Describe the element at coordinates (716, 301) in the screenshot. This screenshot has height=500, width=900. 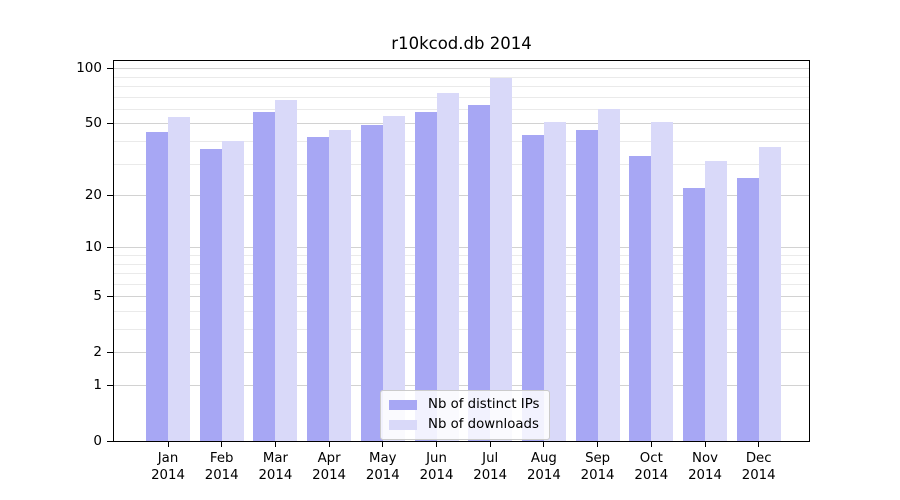
I see `bar-downloads-nov` at that location.